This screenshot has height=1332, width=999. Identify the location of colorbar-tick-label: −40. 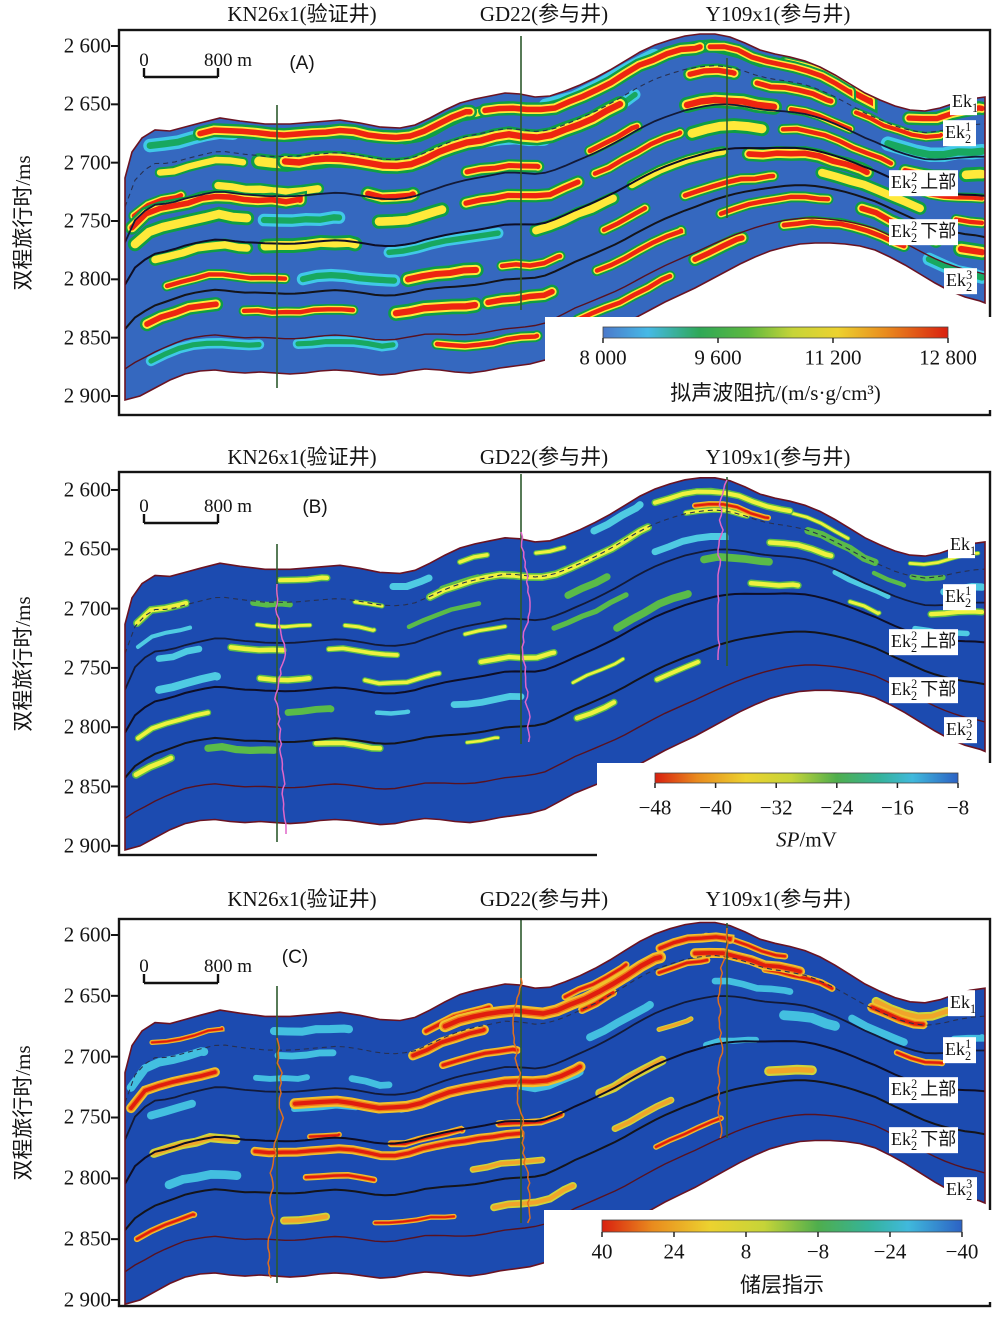
(962, 1251).